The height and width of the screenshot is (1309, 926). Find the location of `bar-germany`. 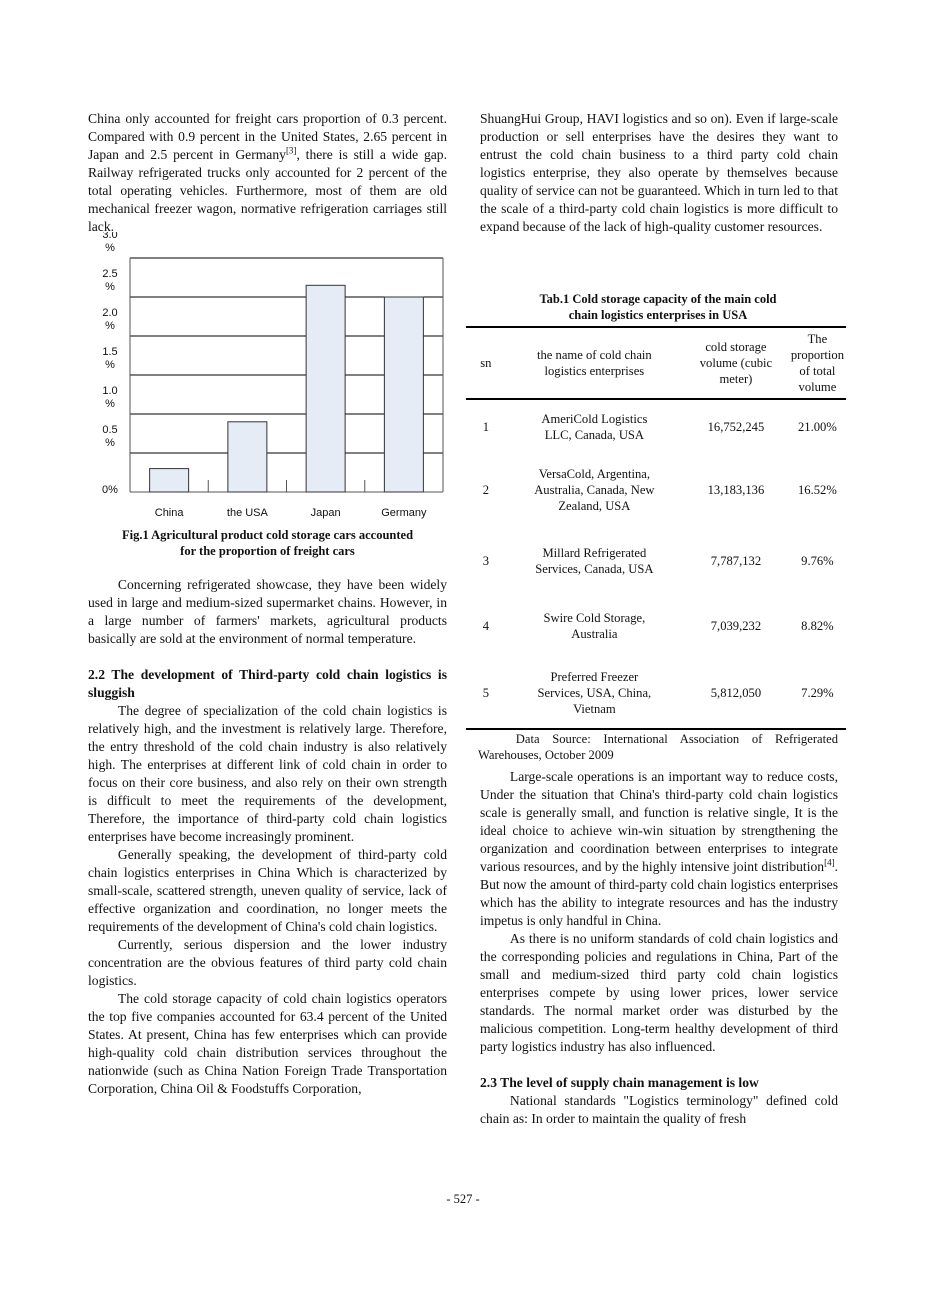

bar-germany is located at coordinates (403, 394).